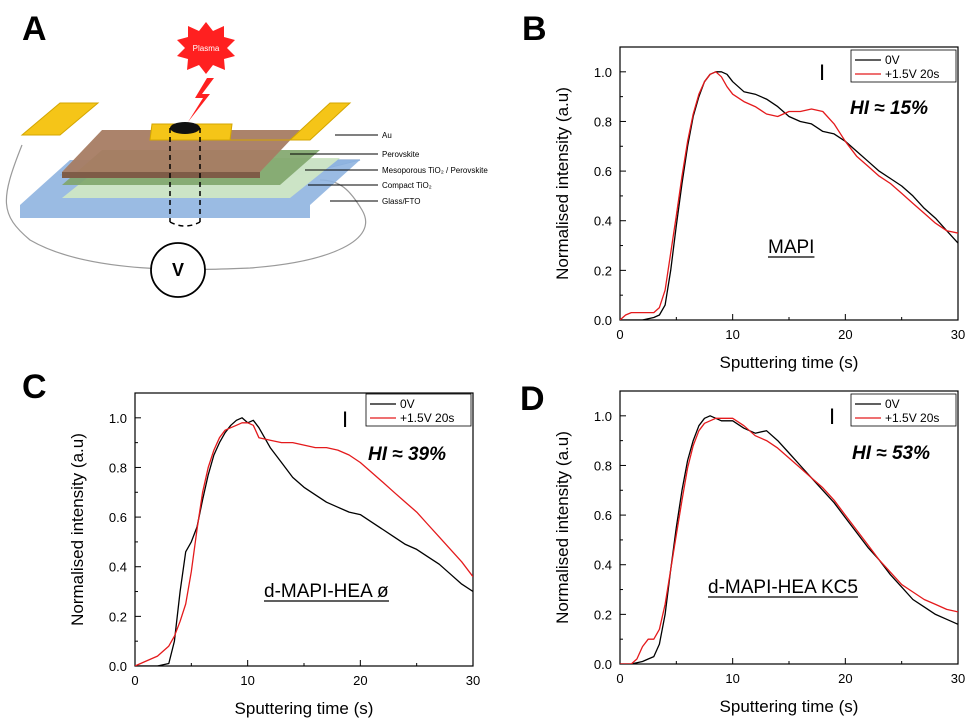  I want to click on crater-bottom, so click(185, 224).